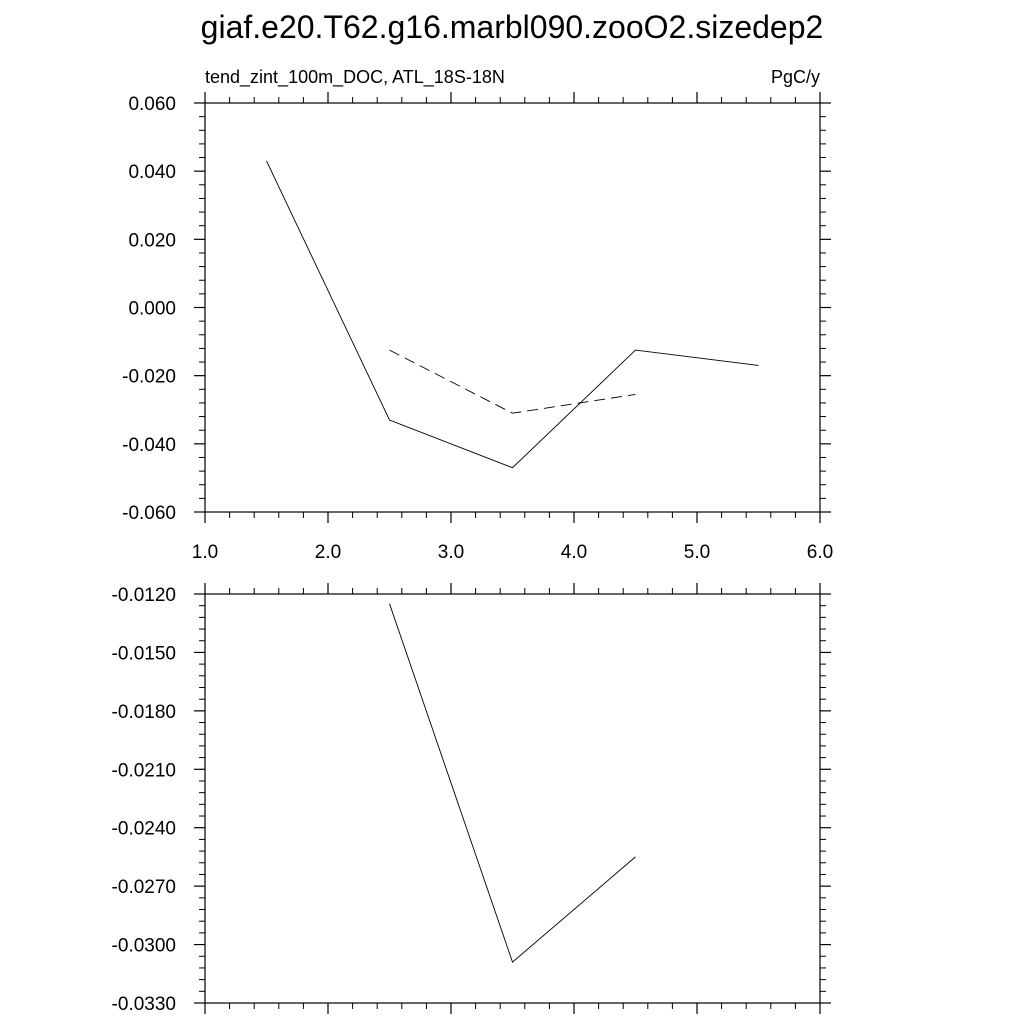 The height and width of the screenshot is (1024, 1024). Describe the element at coordinates (451, 552) in the screenshot. I see `x-tick-label: 3.0` at that location.